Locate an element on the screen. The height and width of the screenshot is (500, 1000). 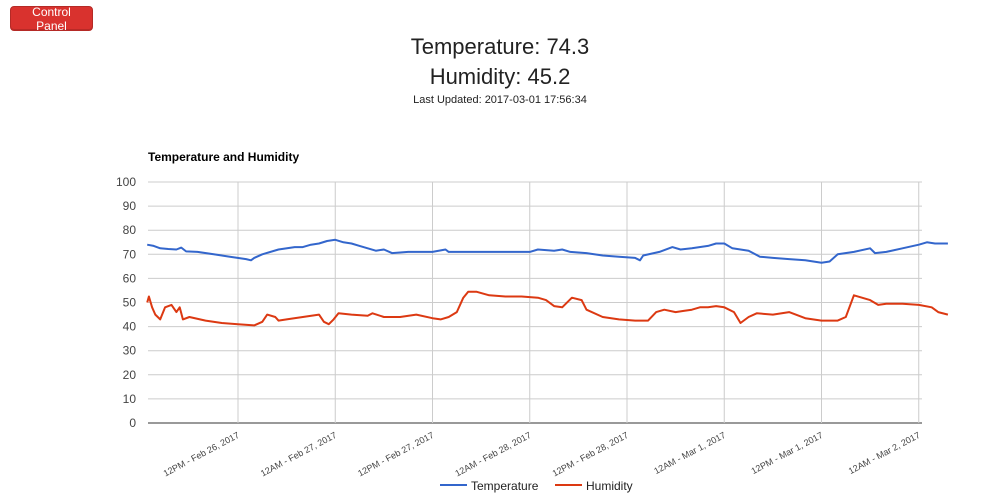
legend-item-humidity: Humidity is located at coordinates (594, 486).